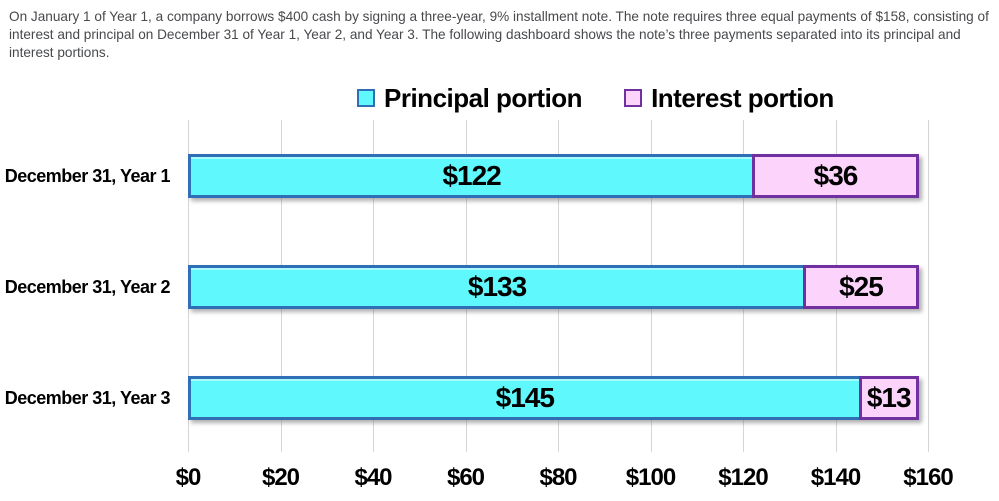  Describe the element at coordinates (87, 398) in the screenshot. I see `category-label: December 31, Year 3` at that location.